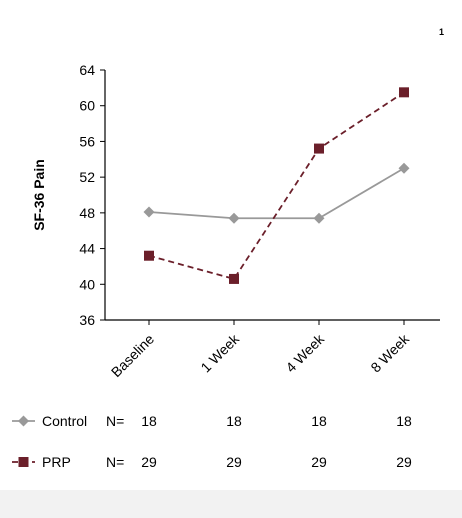  What do you see at coordinates (87, 213) in the screenshot?
I see `y-tick-label: 48` at bounding box center [87, 213].